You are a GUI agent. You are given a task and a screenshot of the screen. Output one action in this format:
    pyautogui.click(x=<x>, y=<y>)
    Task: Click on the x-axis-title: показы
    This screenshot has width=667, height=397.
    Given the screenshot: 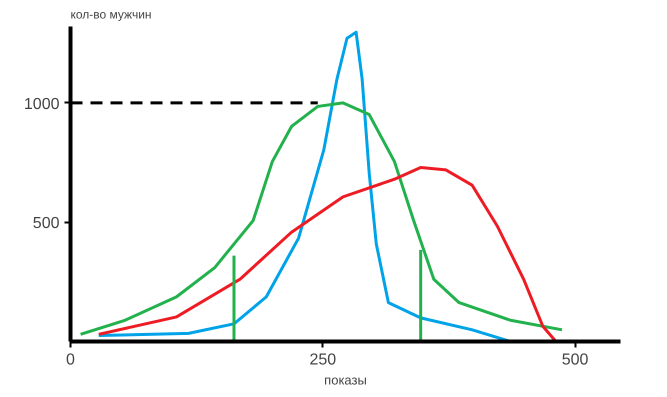 What is the action you would take?
    pyautogui.click(x=345, y=380)
    